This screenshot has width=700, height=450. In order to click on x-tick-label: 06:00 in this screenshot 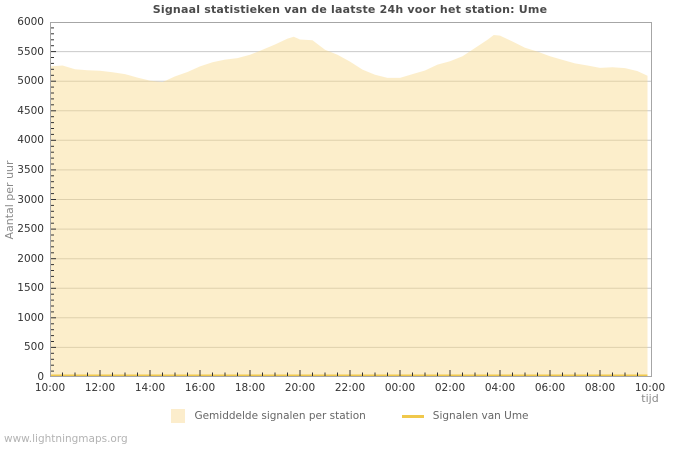, I will do `click(550, 388)`.